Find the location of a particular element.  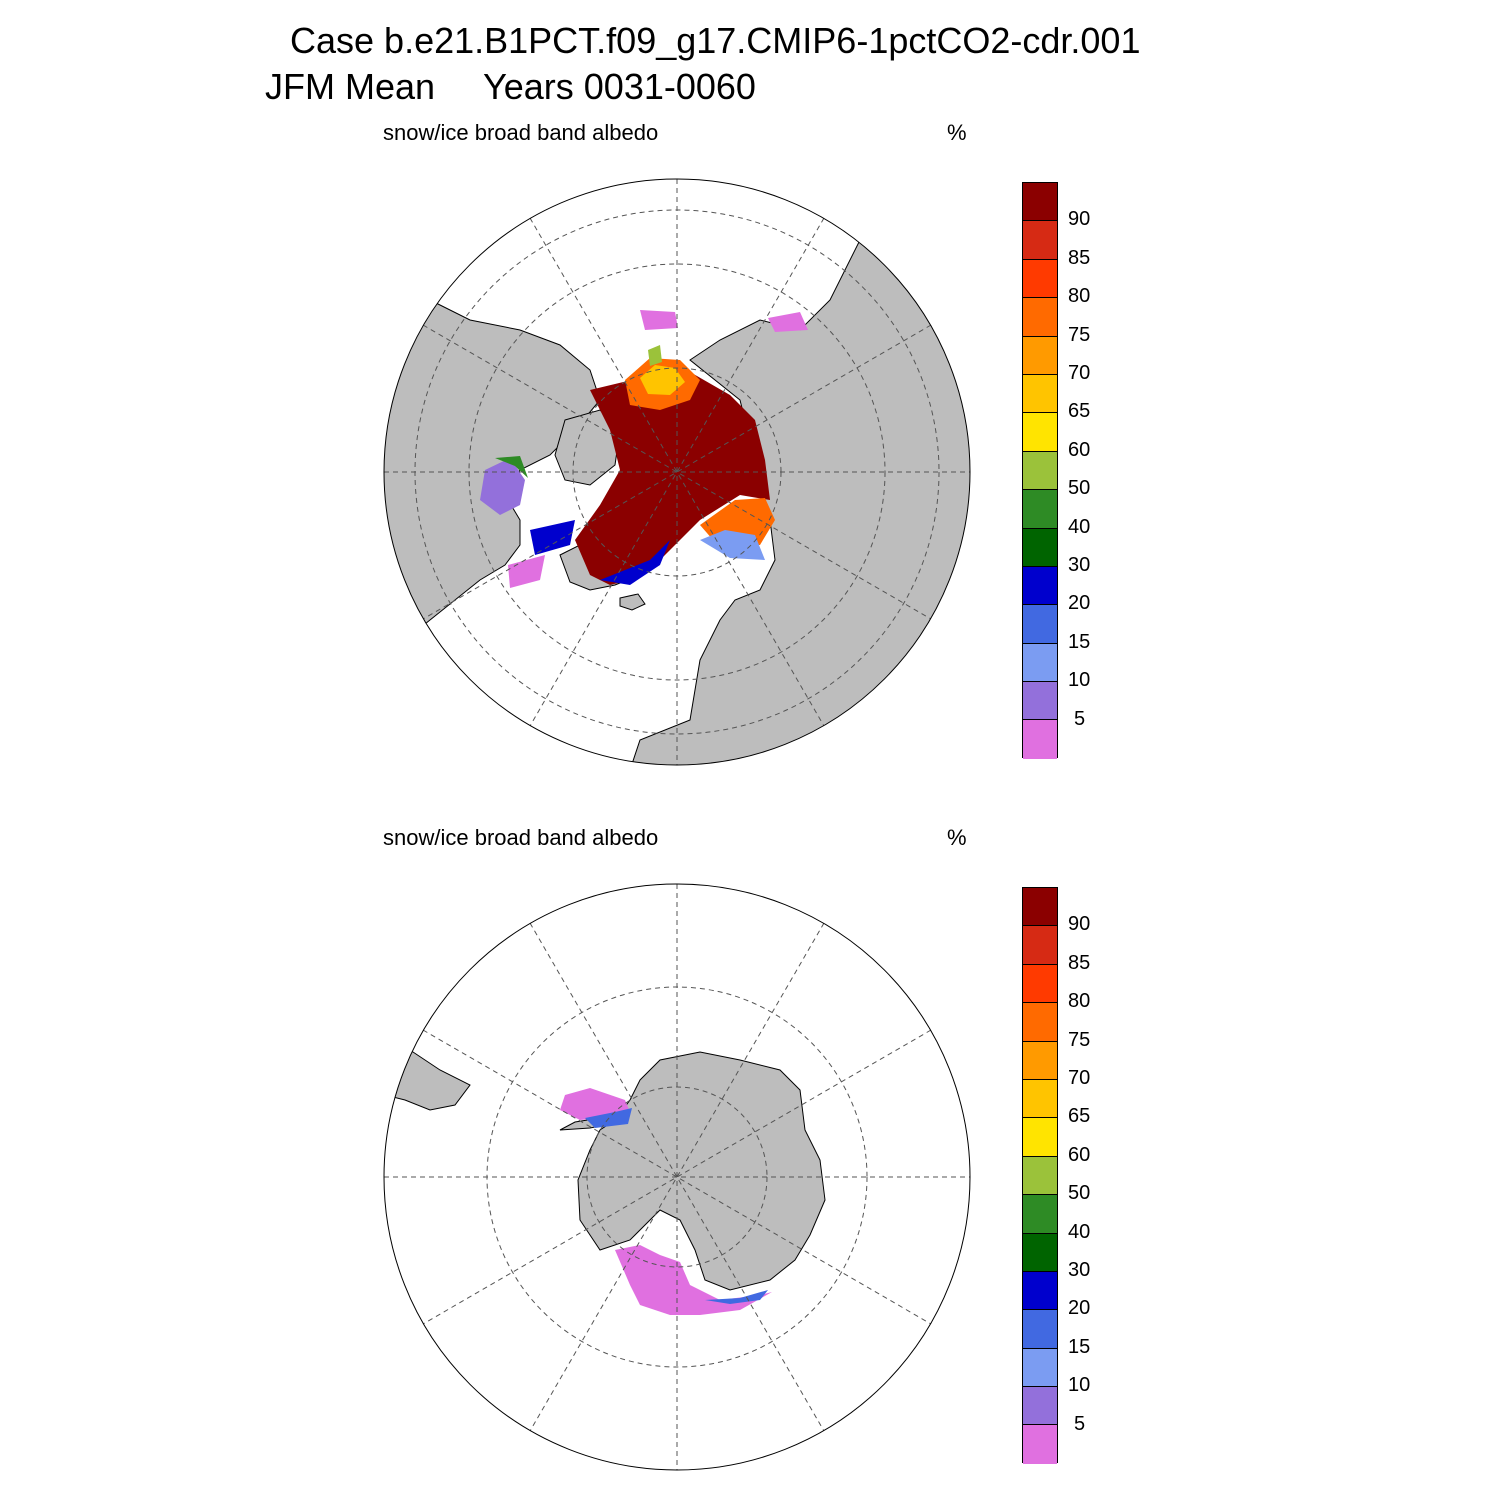

north-sea-ice is located at coordinates (644, 449).